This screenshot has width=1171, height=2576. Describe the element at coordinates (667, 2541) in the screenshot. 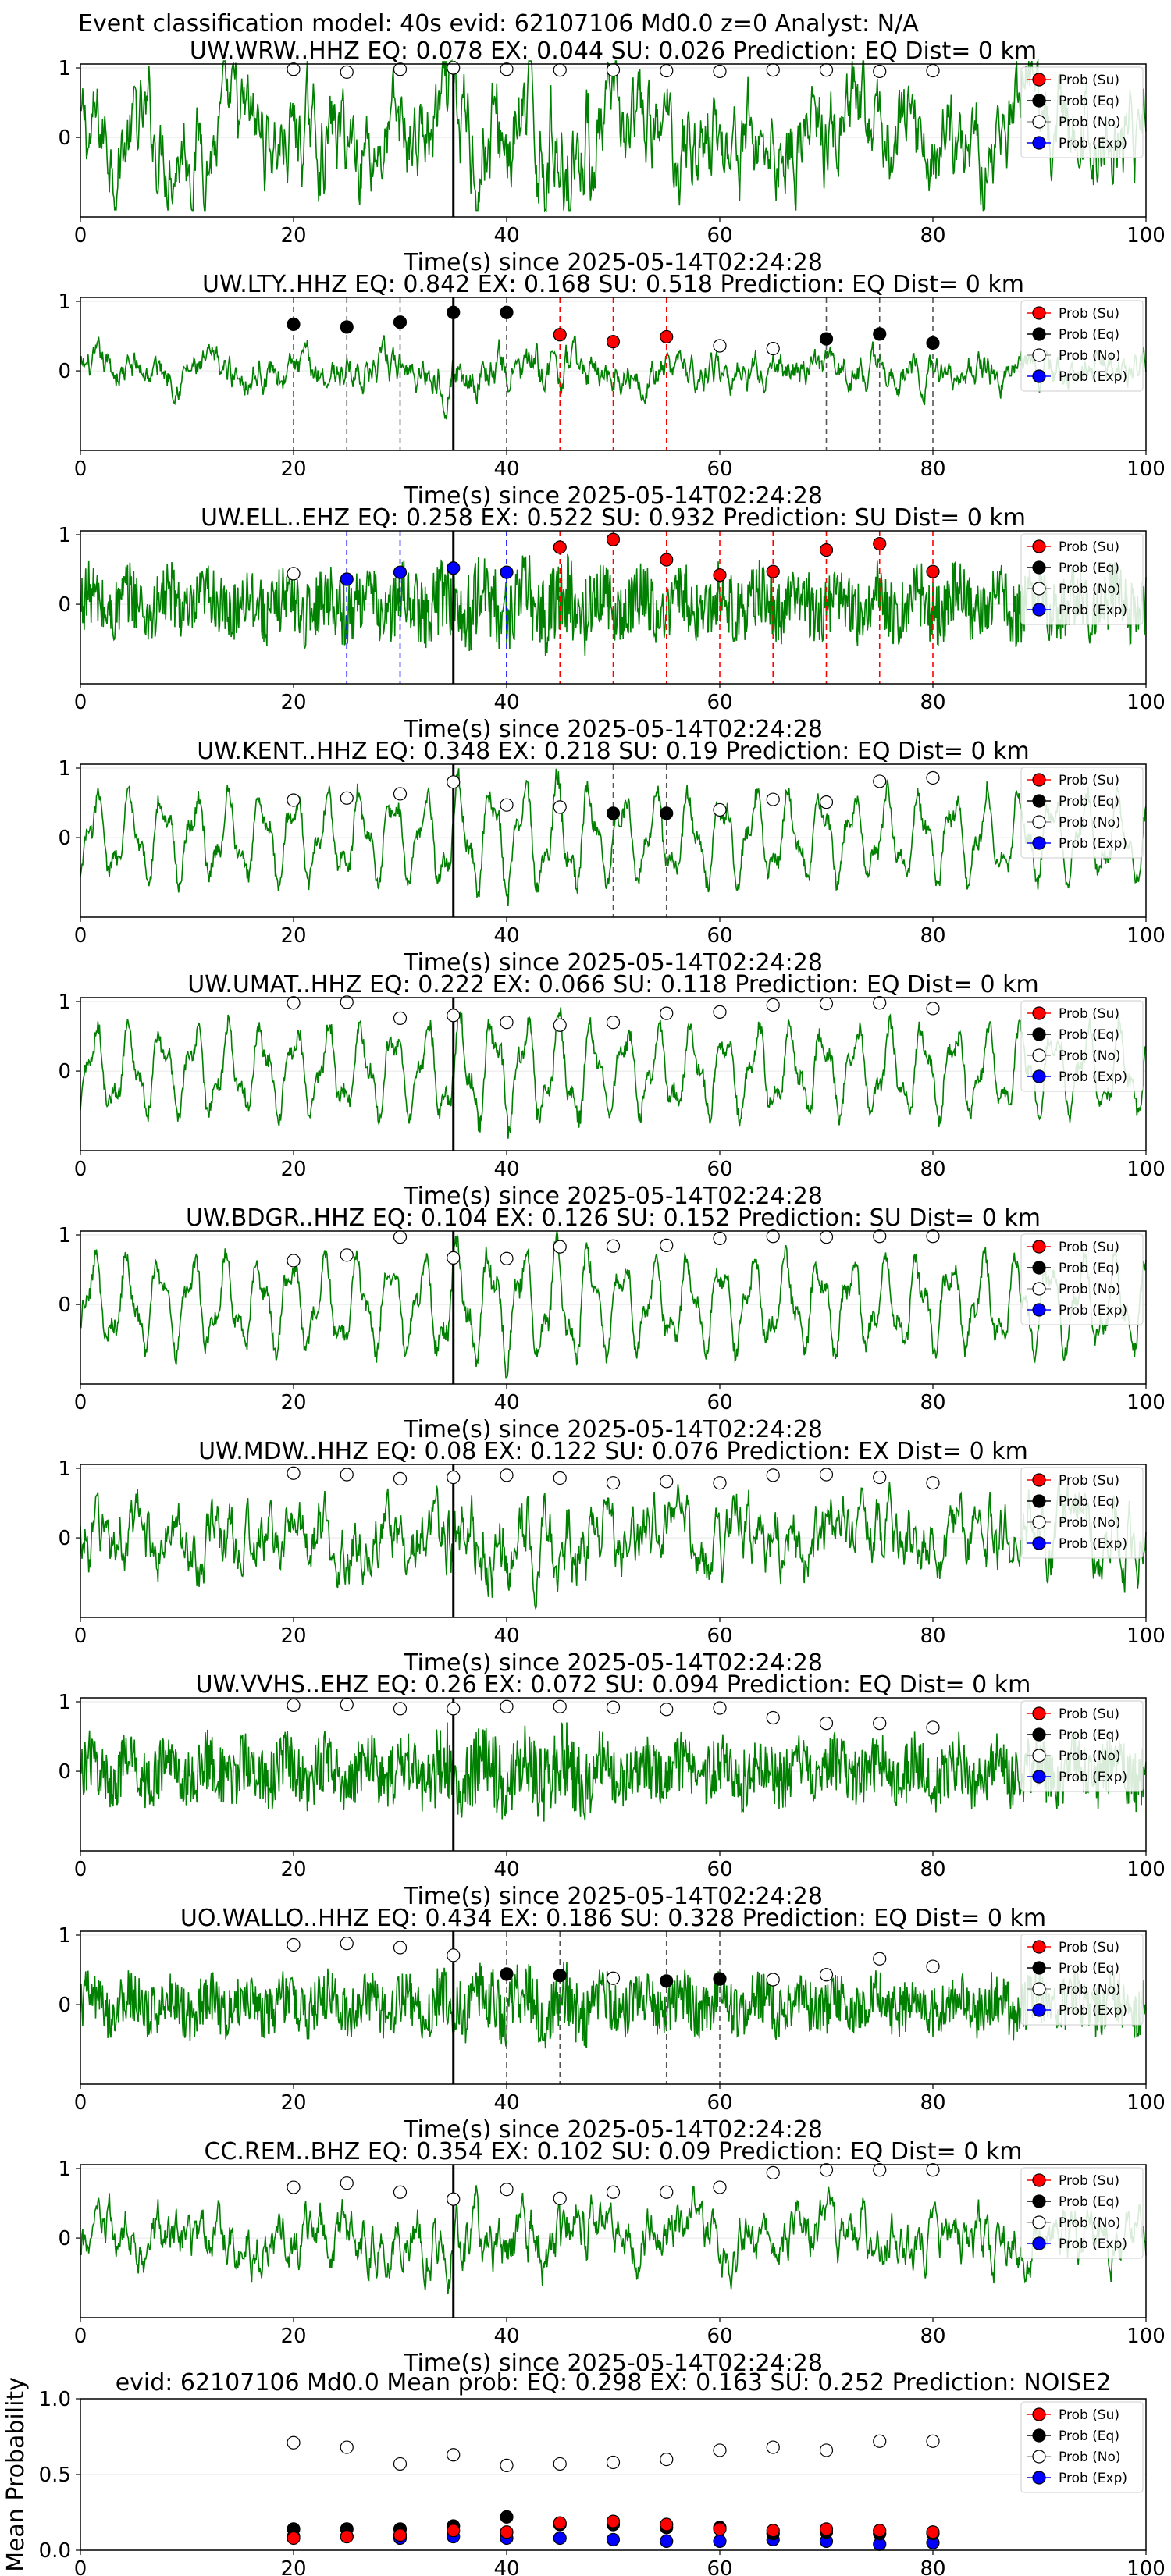

I see `mean-marker-exp` at that location.